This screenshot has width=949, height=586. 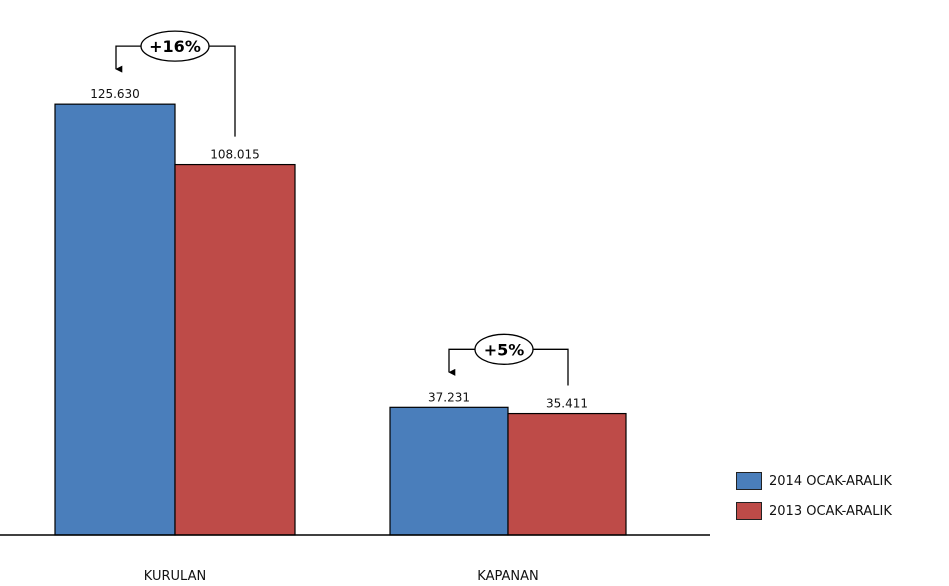 I want to click on growth-arrow-kapanan, so click(x=461, y=362).